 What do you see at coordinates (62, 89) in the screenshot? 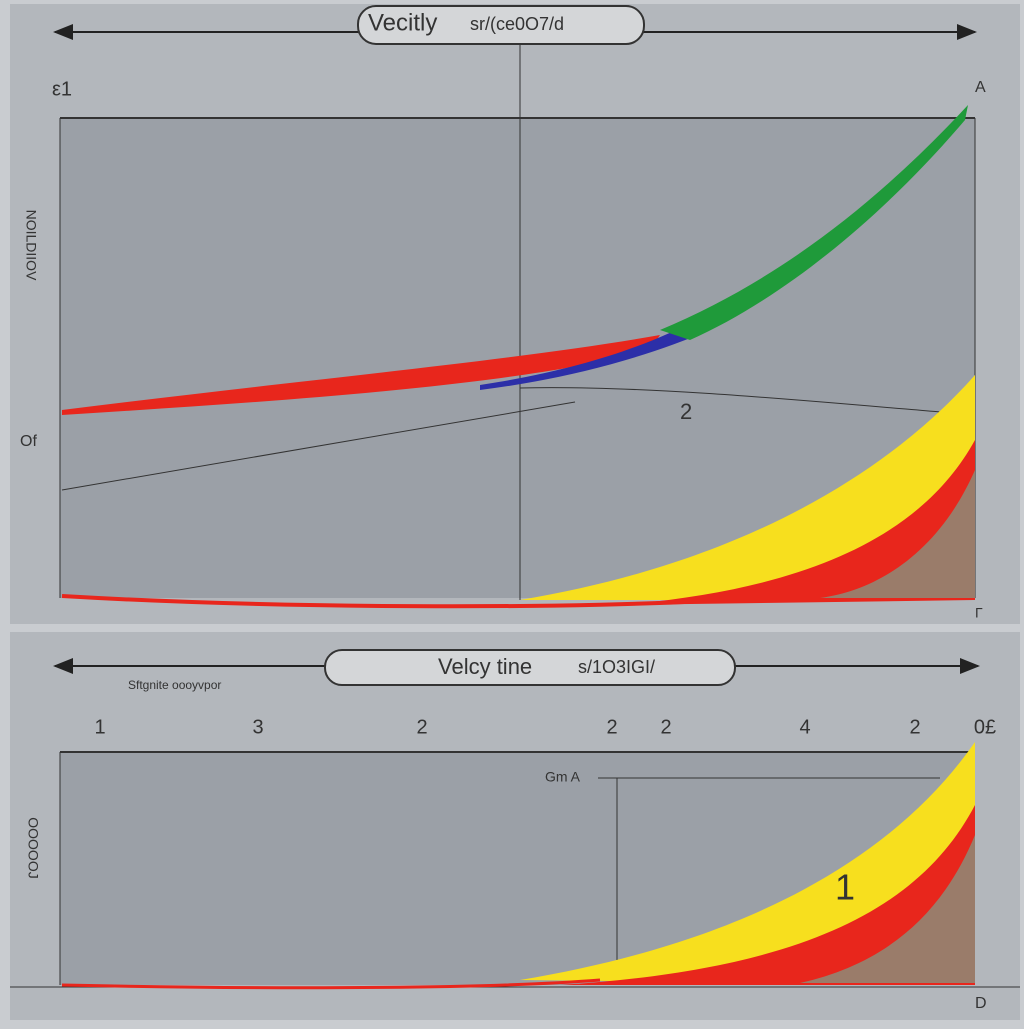
I see `corner-label: ε1` at bounding box center [62, 89].